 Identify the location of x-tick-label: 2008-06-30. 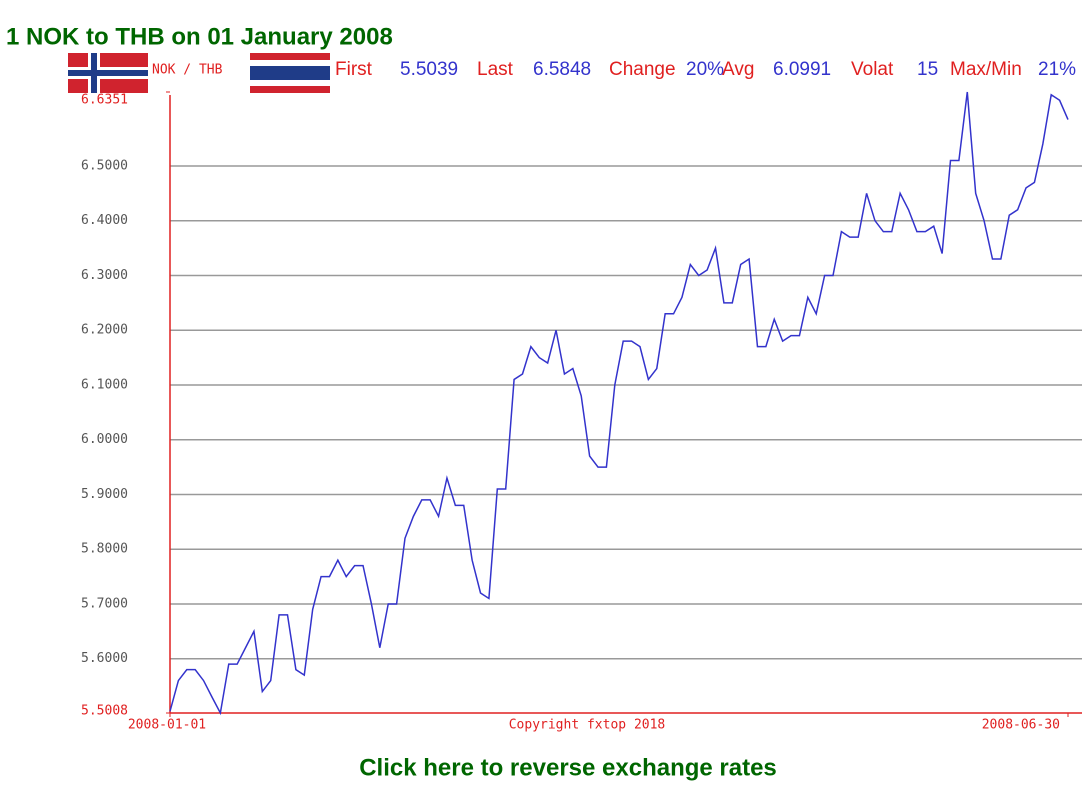
(1021, 725).